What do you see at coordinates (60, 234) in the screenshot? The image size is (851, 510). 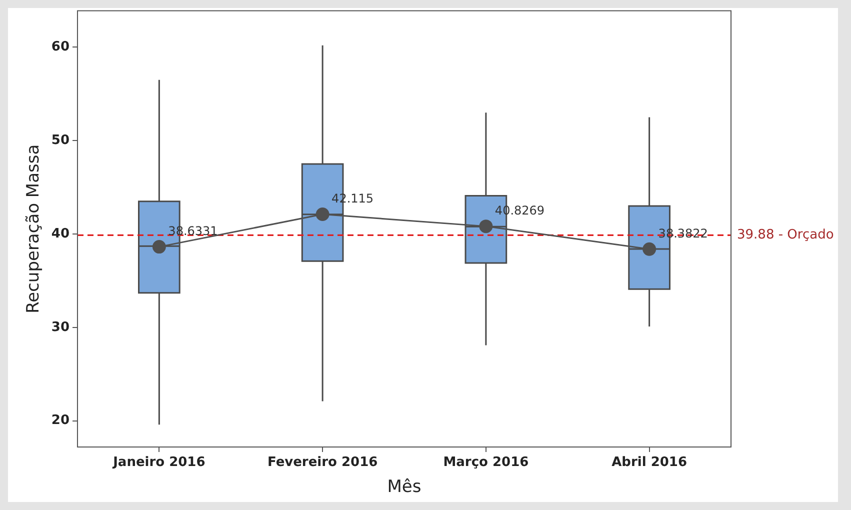 I see `y-tick-label: 40` at bounding box center [60, 234].